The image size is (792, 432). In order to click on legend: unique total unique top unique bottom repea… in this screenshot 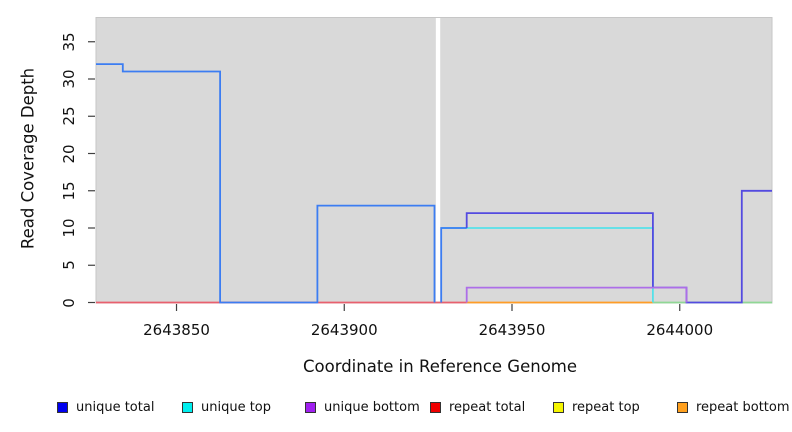, I will do `click(396, 410)`.